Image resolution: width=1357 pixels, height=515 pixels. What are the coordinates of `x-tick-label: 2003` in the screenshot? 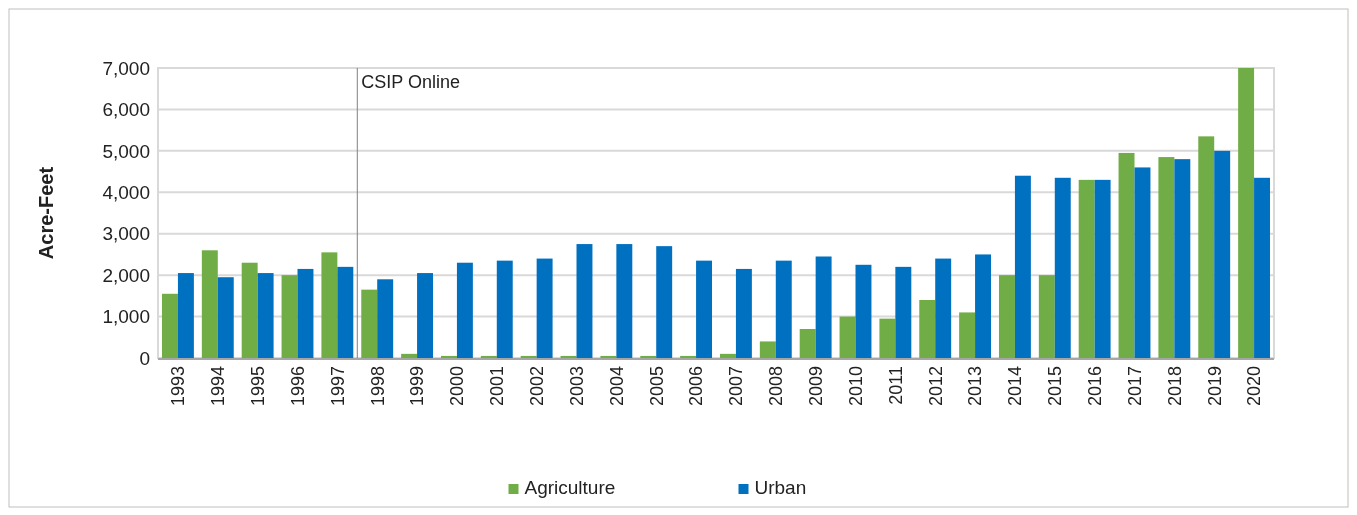 It's located at (576, 386).